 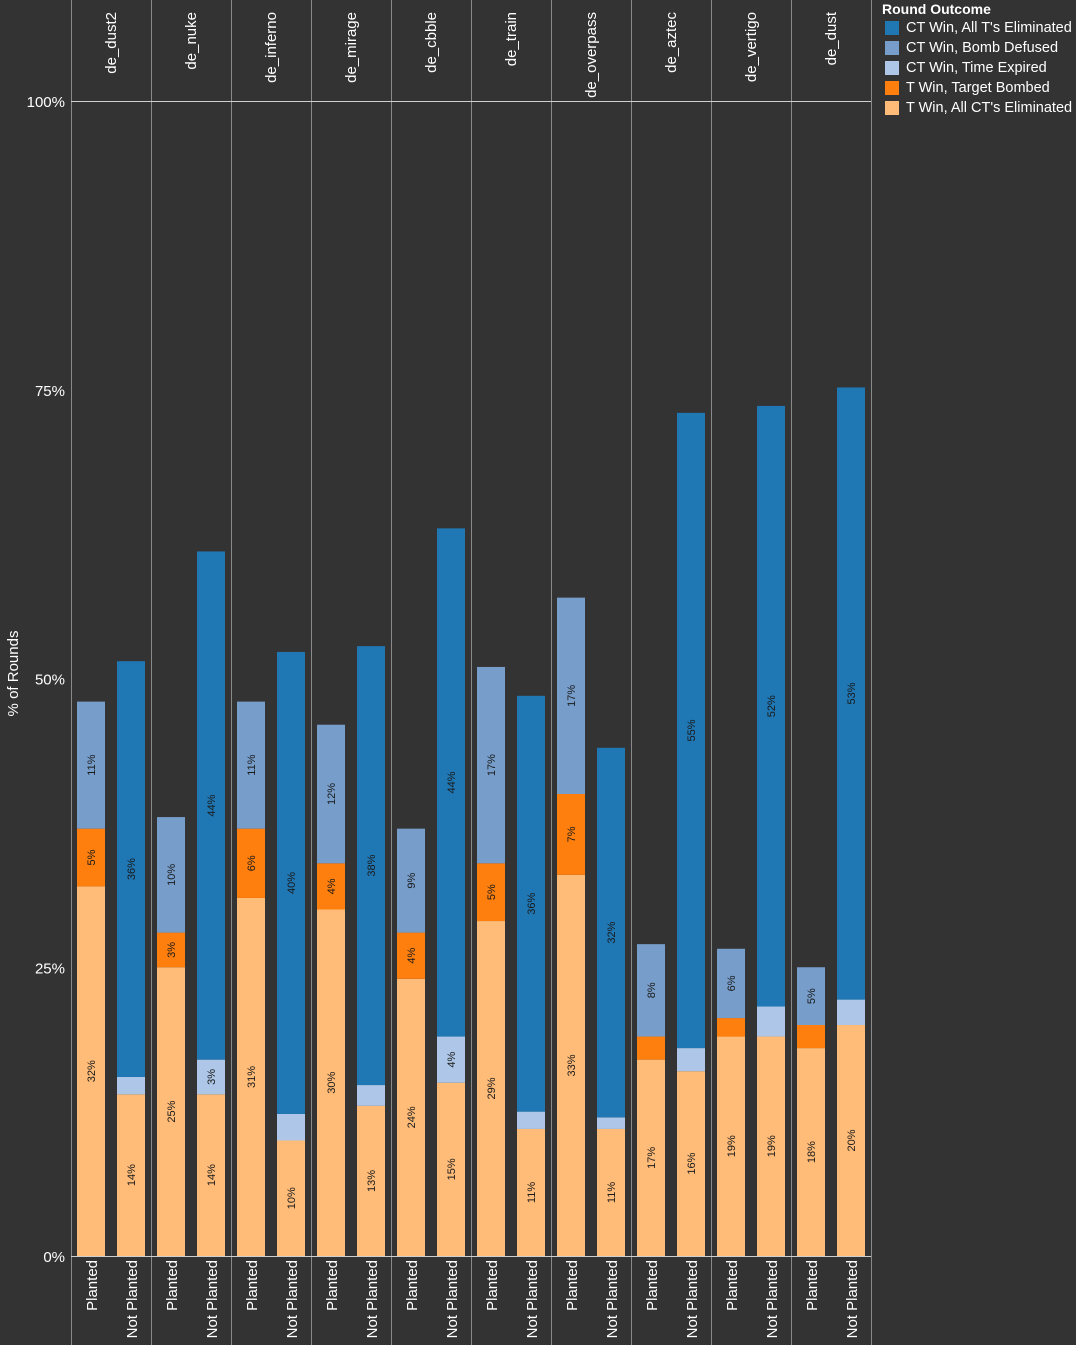 I want to click on legend-item: CT Win, All T's Eliminated, so click(x=979, y=28).